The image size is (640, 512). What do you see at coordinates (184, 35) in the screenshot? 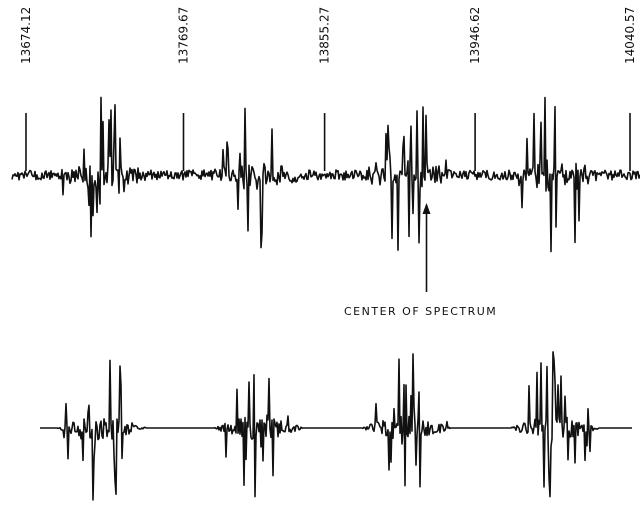
I see `frequency-marker-label: 13769.67` at bounding box center [184, 35].